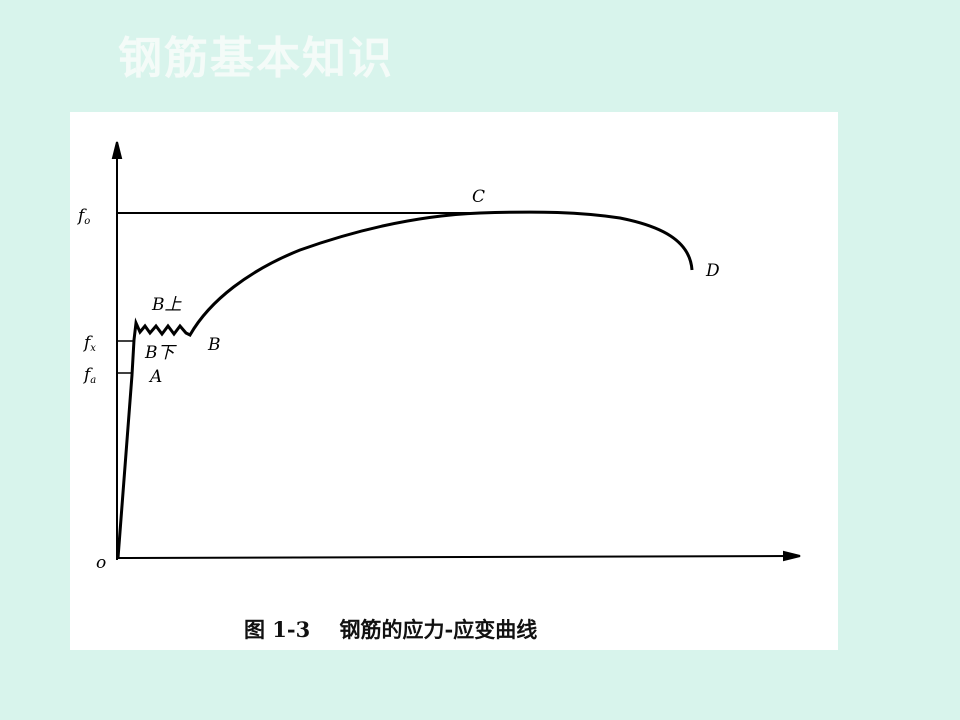 Image resolution: width=960 pixels, height=720 pixels. What do you see at coordinates (101, 563) in the screenshot?
I see `origin-label: o` at bounding box center [101, 563].